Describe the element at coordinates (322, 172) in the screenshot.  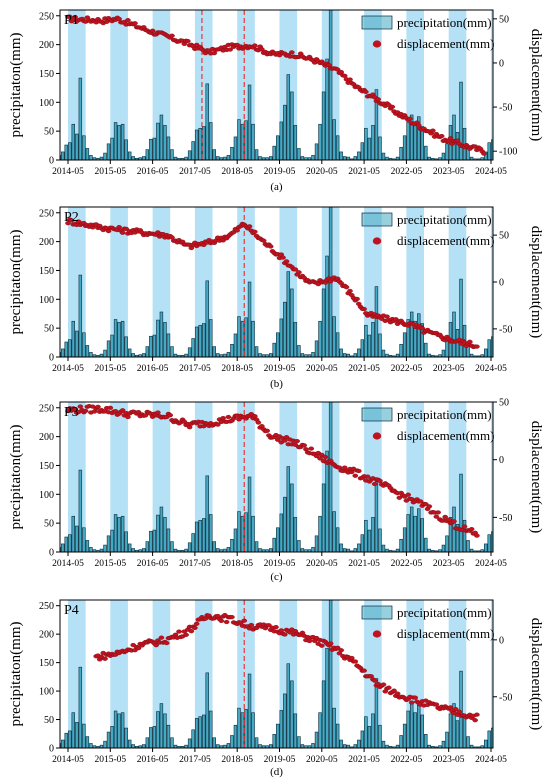
I see `x-tick-label: 2020-05` at that location.